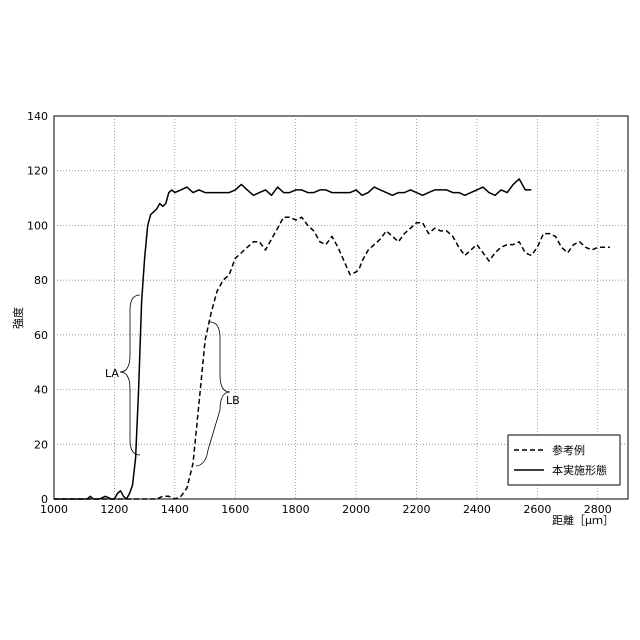  What do you see at coordinates (356, 509) in the screenshot?
I see `x-tick-label: 2000` at bounding box center [356, 509].